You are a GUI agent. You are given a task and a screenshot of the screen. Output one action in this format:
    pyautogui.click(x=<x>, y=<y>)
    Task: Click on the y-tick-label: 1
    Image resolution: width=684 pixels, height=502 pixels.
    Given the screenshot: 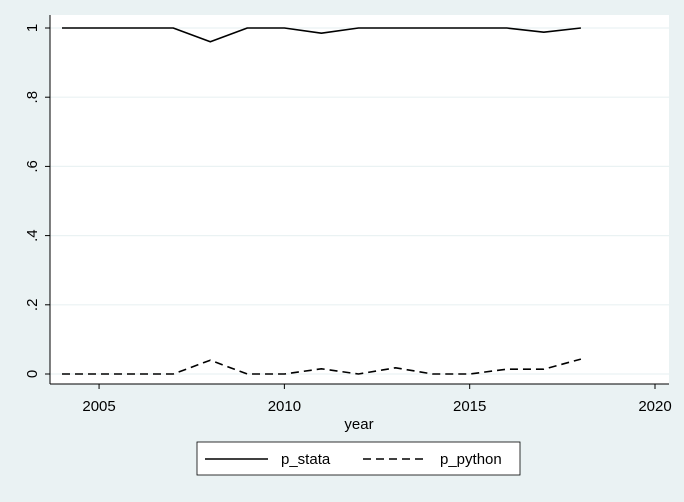 What is the action you would take?
    pyautogui.click(x=32, y=28)
    